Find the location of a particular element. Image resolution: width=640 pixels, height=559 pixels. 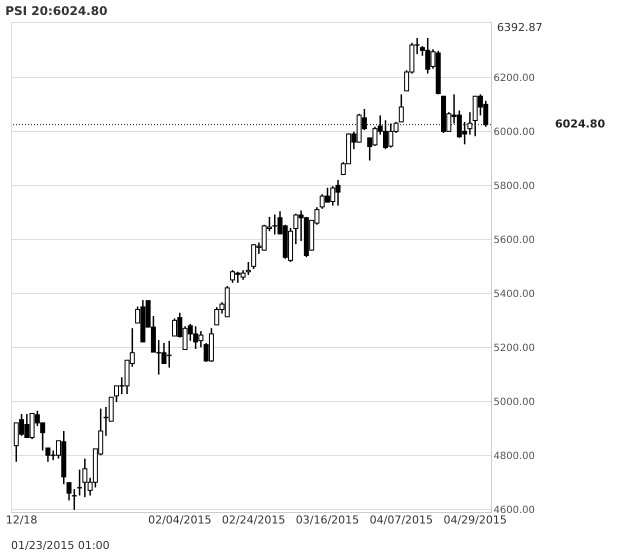

y-tick-label: 6000.00 is located at coordinates (514, 132).